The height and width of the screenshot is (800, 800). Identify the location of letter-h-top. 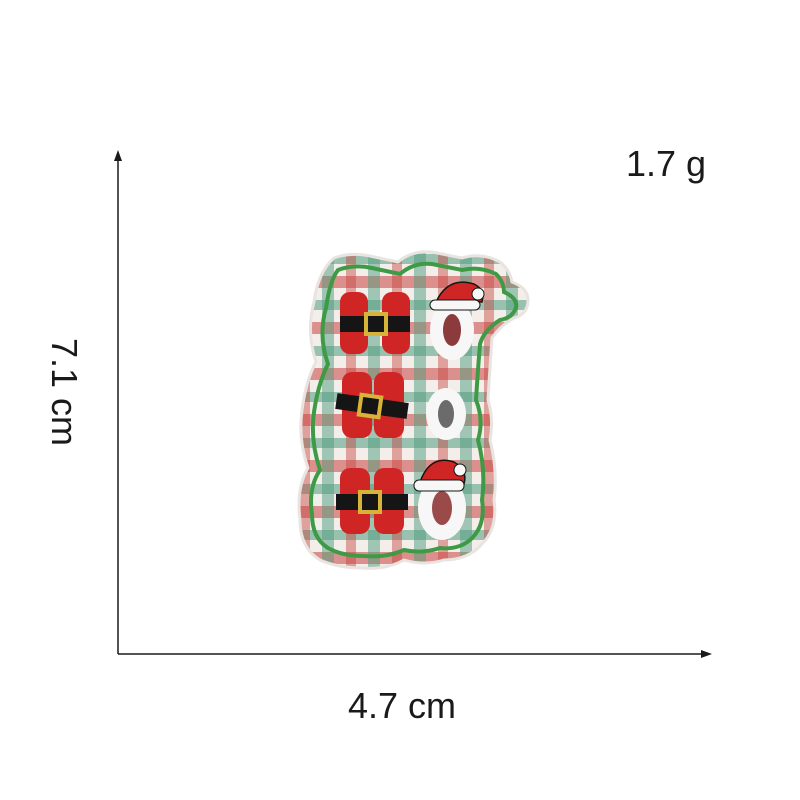
(375, 323).